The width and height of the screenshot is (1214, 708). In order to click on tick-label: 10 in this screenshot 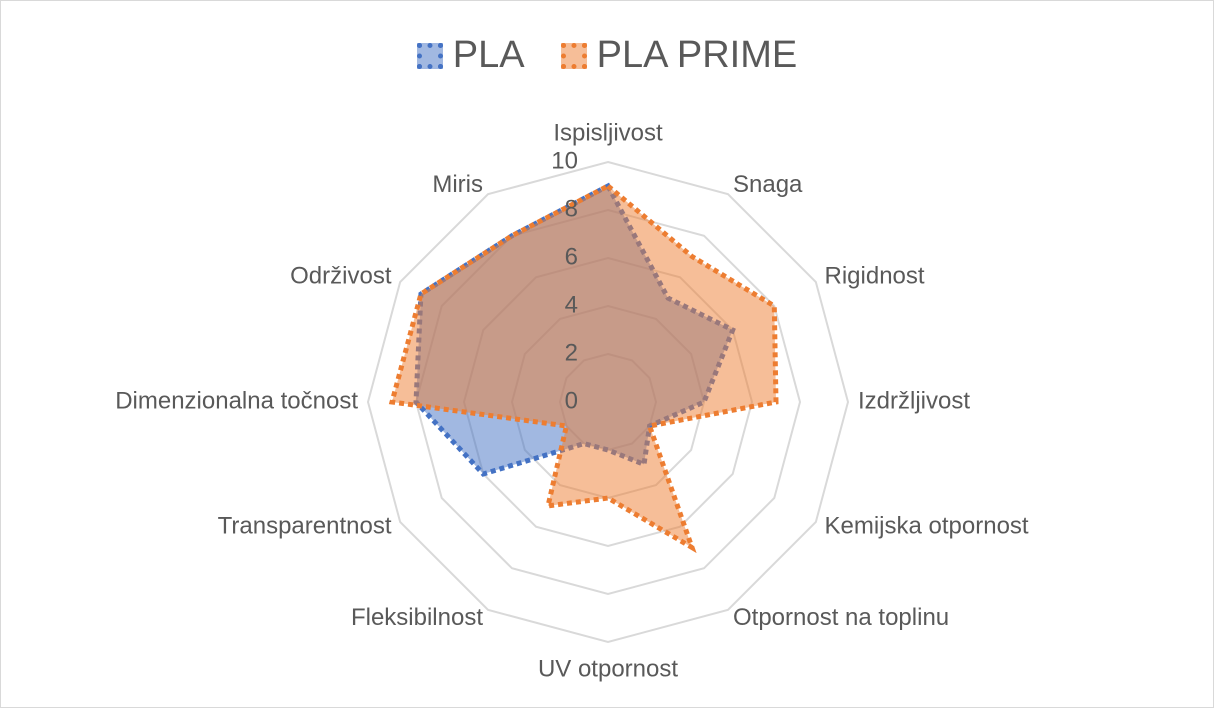, I will do `click(564, 160)`.